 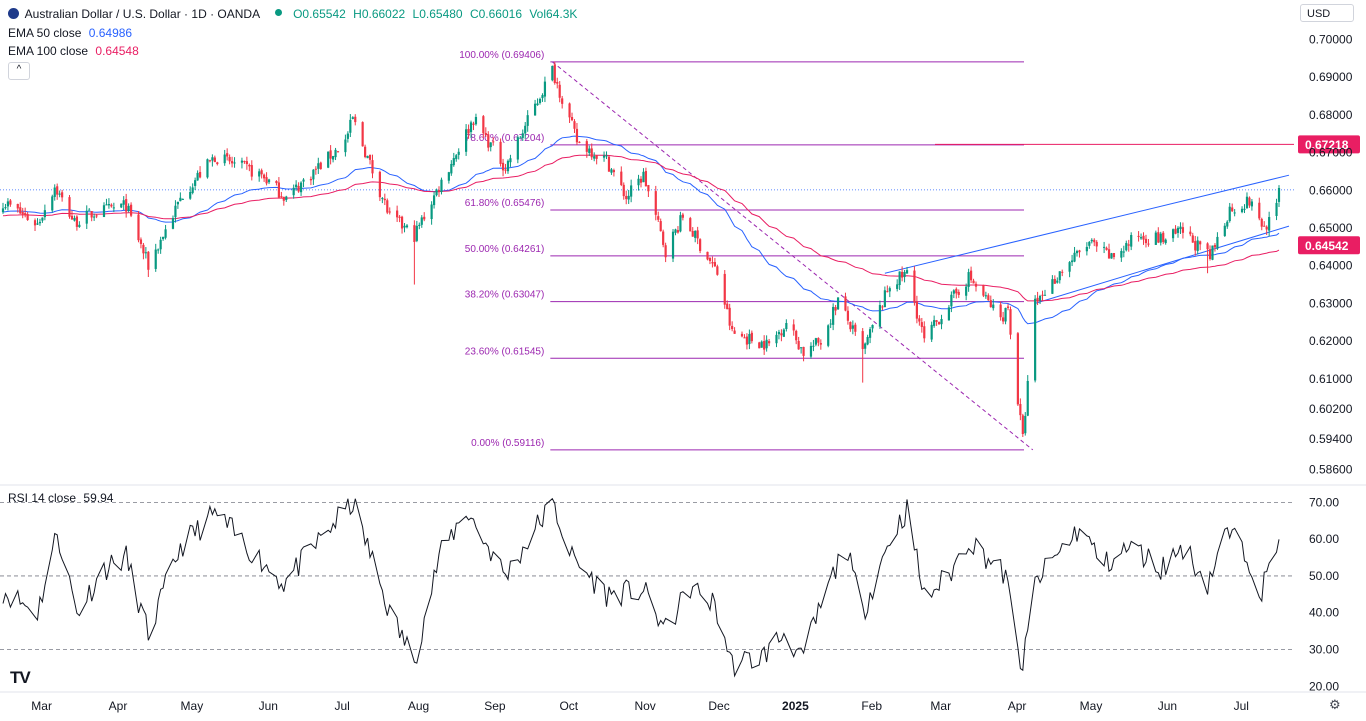 What do you see at coordinates (438, 14) in the screenshot?
I see `ohlc-low: L0.65480` at bounding box center [438, 14].